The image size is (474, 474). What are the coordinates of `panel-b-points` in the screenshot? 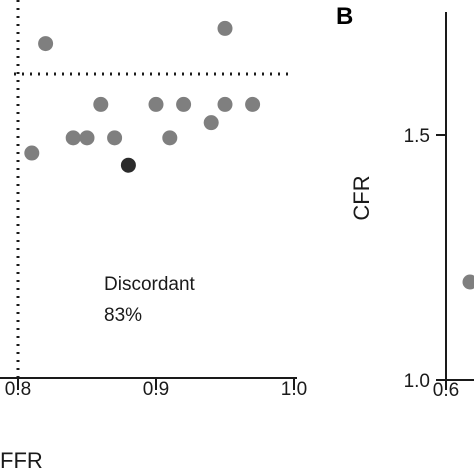 It's located at (468, 282).